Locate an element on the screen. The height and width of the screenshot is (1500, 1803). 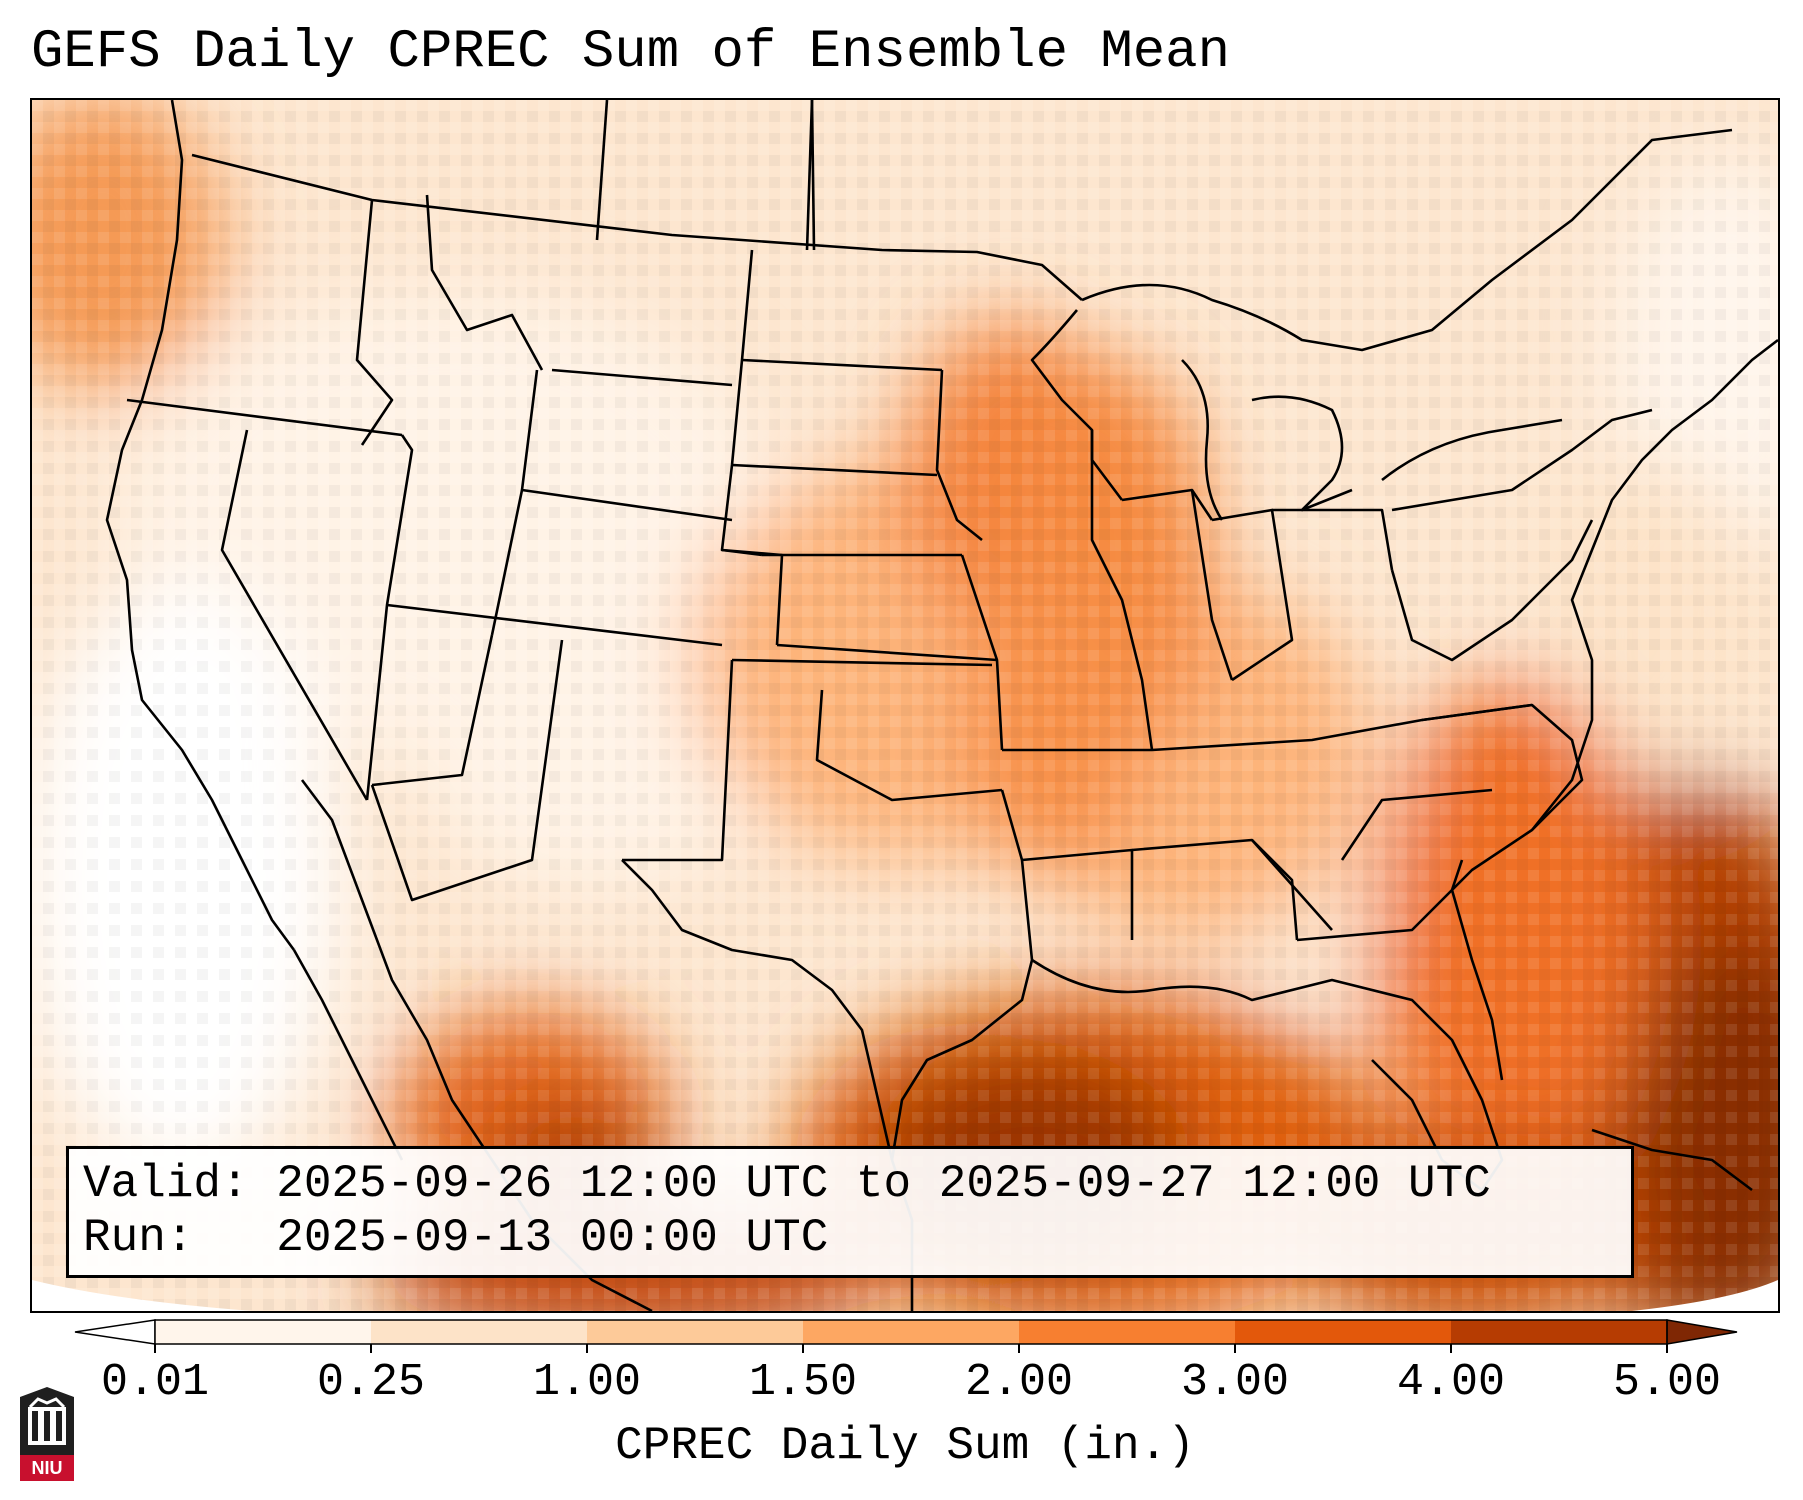
chart-title: GEFS Daily CPREC Sum of Ensemble Mean is located at coordinates (630, 52).